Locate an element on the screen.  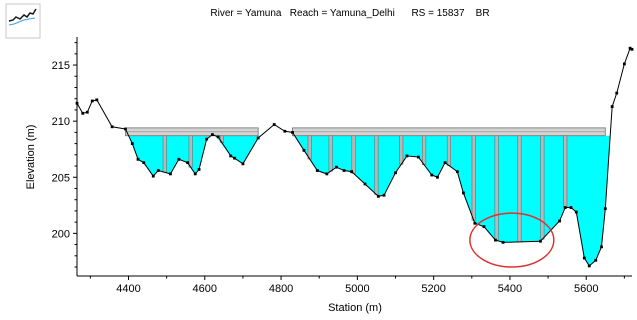
annotation-ellipse is located at coordinates (512, 240).